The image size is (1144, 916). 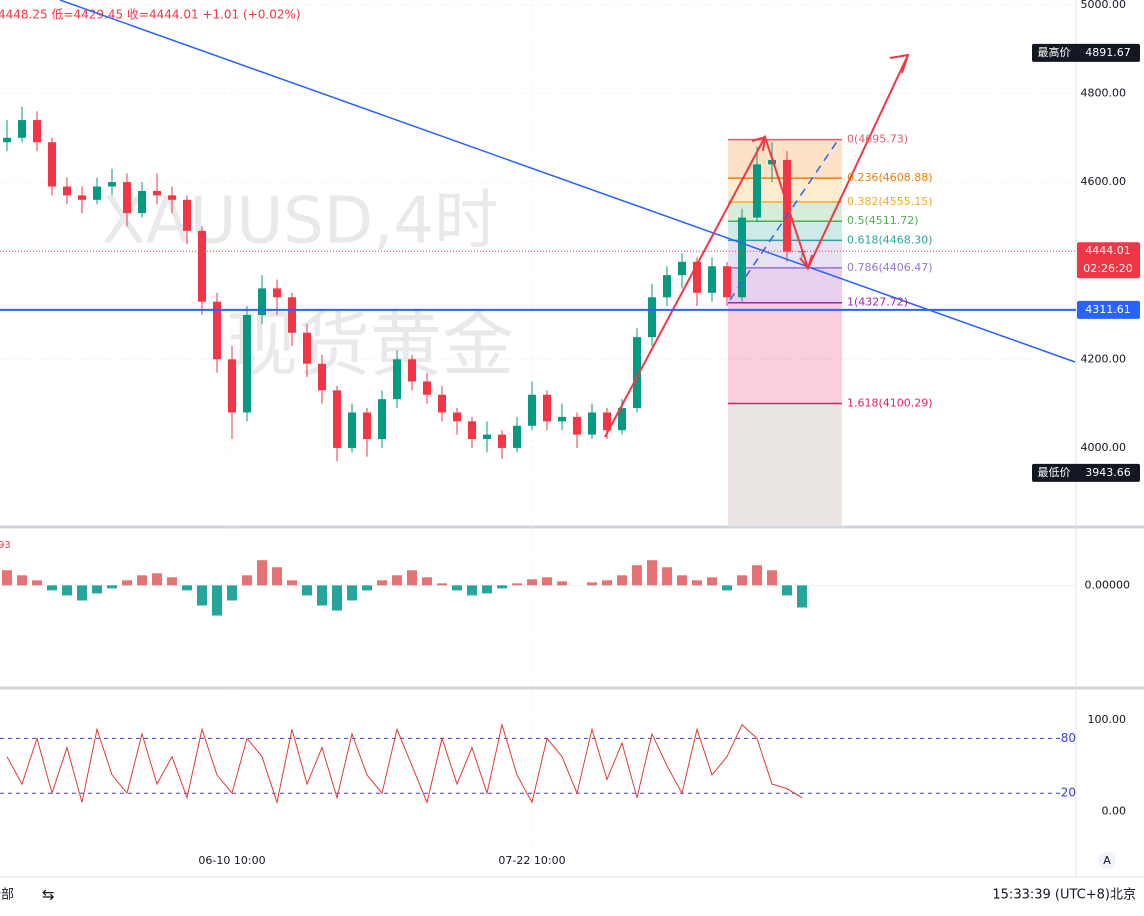 What do you see at coordinates (1104, 447) in the screenshot?
I see `y-tick-label: 4000.00` at bounding box center [1104, 447].